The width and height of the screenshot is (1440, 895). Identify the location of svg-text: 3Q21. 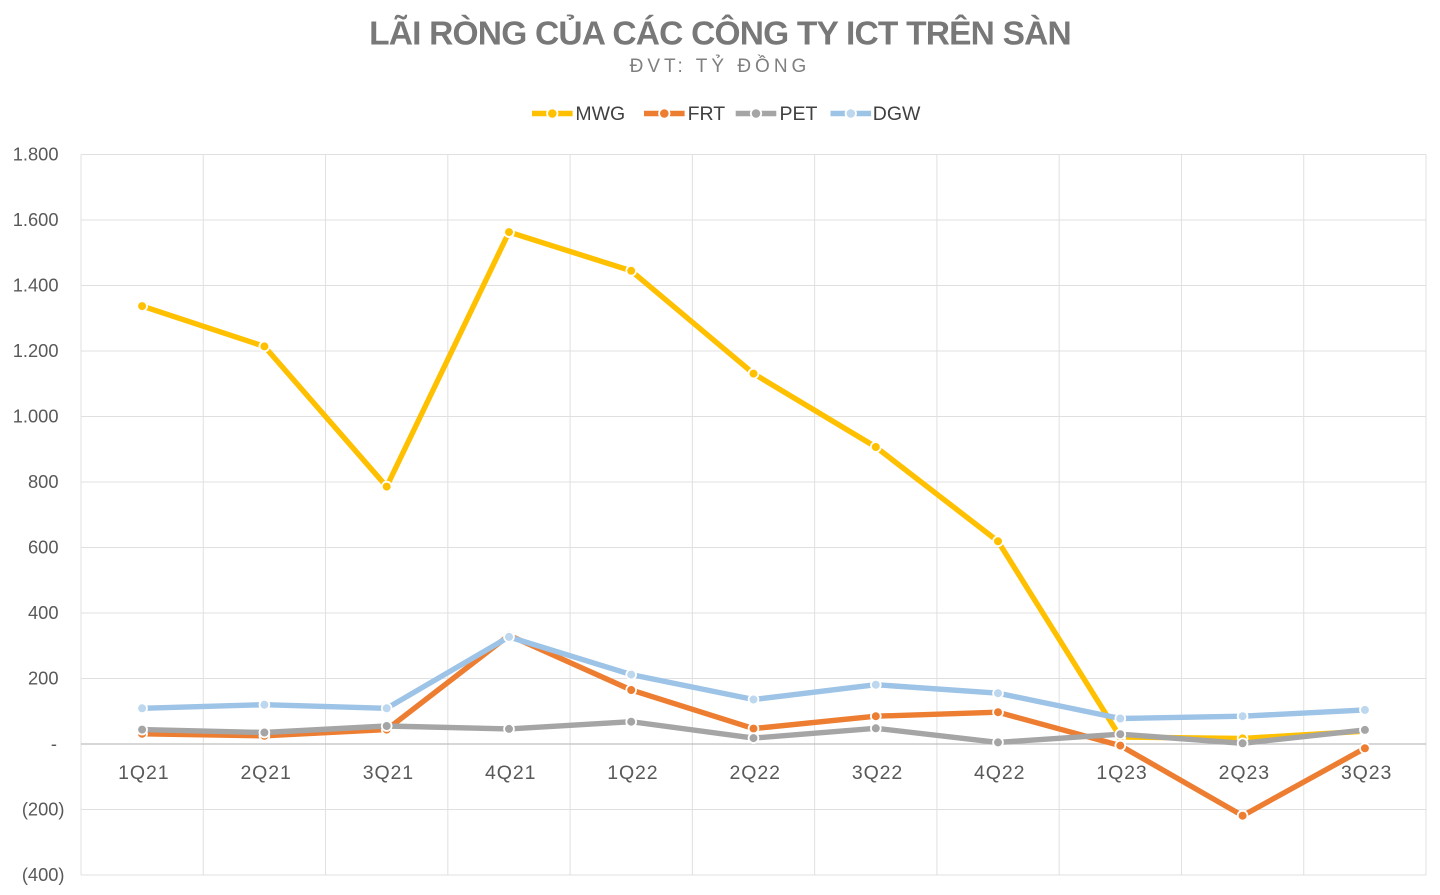
(388, 773).